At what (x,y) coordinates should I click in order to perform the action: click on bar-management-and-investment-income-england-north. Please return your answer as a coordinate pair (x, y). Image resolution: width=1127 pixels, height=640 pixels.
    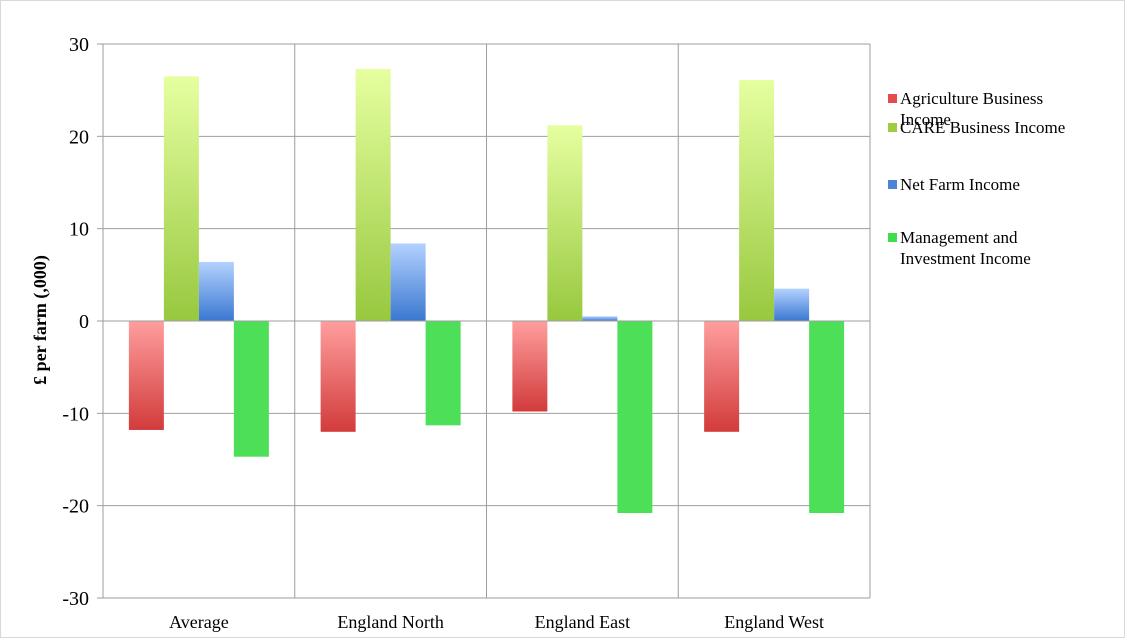
    Looking at the image, I should click on (443, 373).